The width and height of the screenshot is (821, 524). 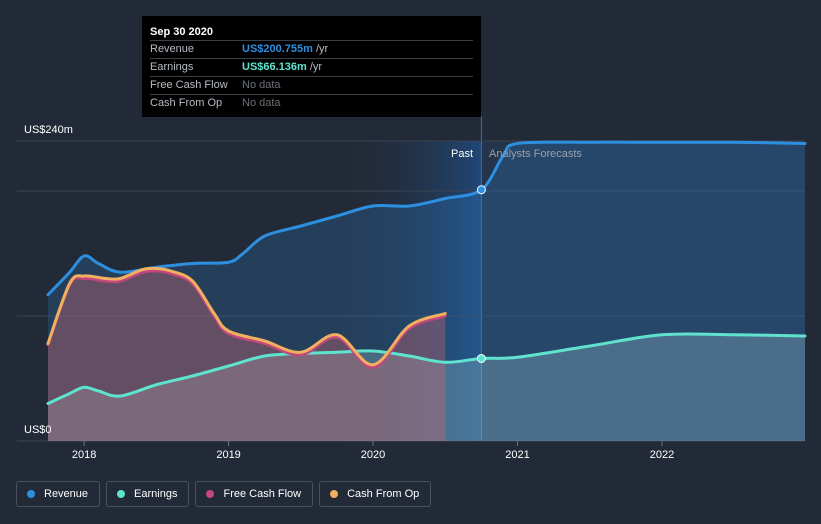 What do you see at coordinates (262, 494) in the screenshot?
I see `legend-label: Free Cash Flow` at bounding box center [262, 494].